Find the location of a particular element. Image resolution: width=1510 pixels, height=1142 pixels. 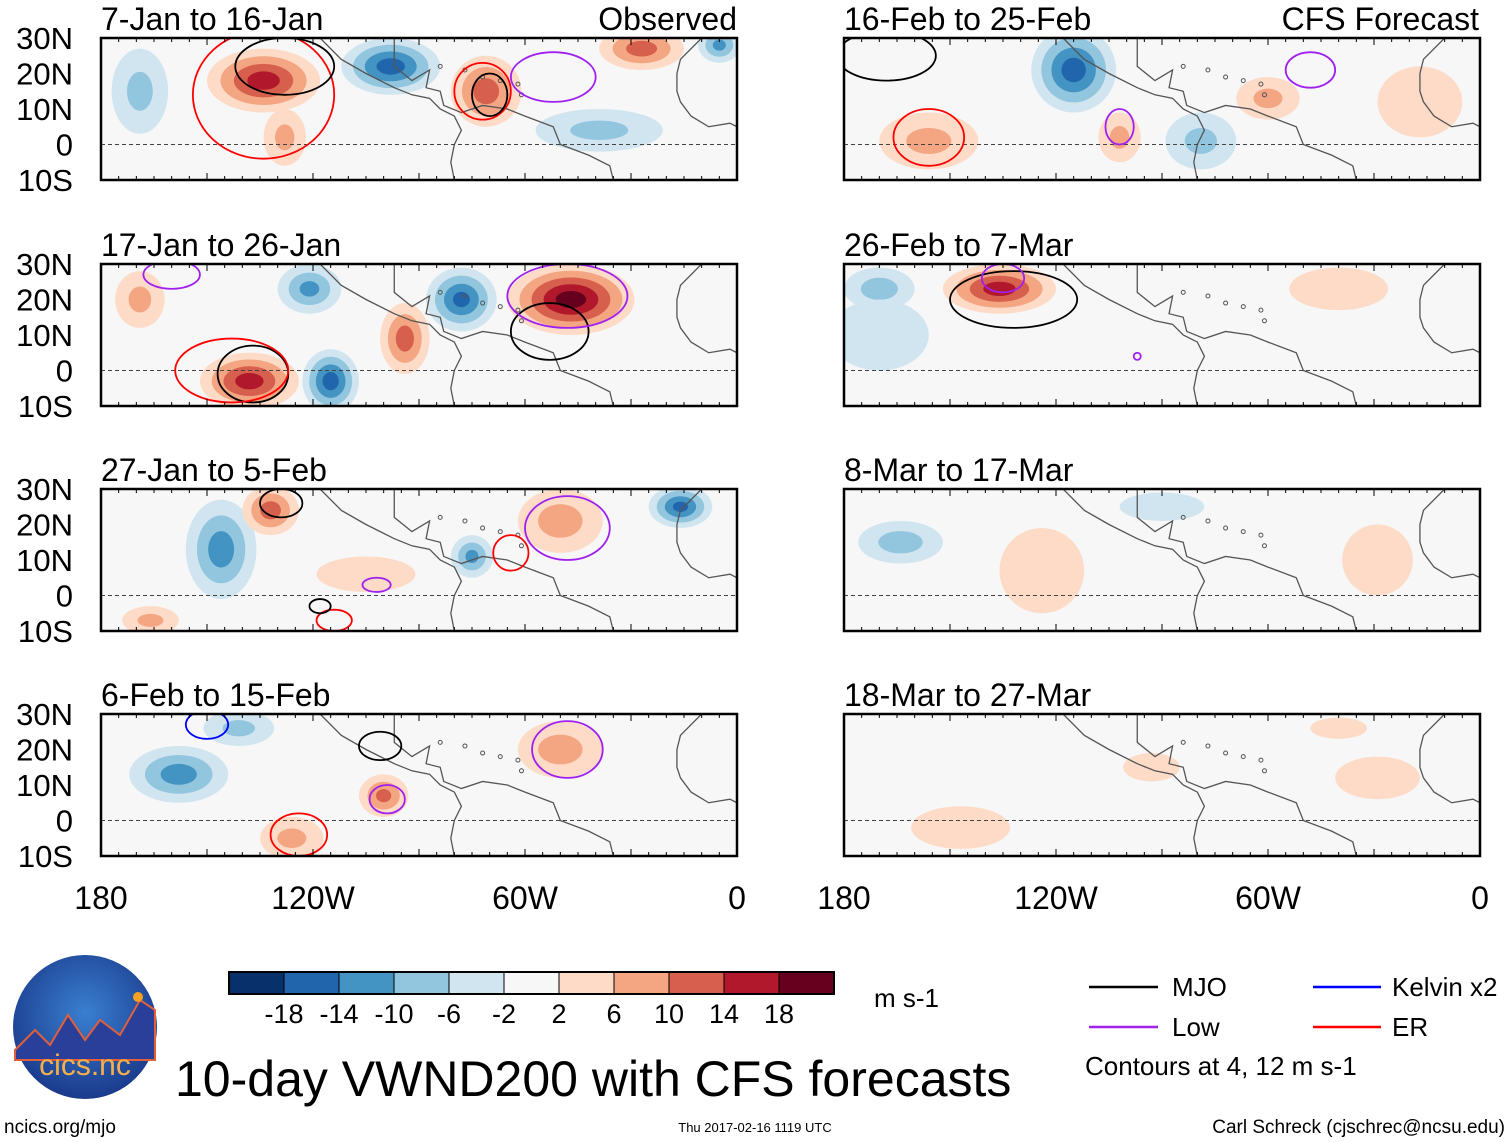

colorbar-tick-label: 2 is located at coordinates (558, 1014).